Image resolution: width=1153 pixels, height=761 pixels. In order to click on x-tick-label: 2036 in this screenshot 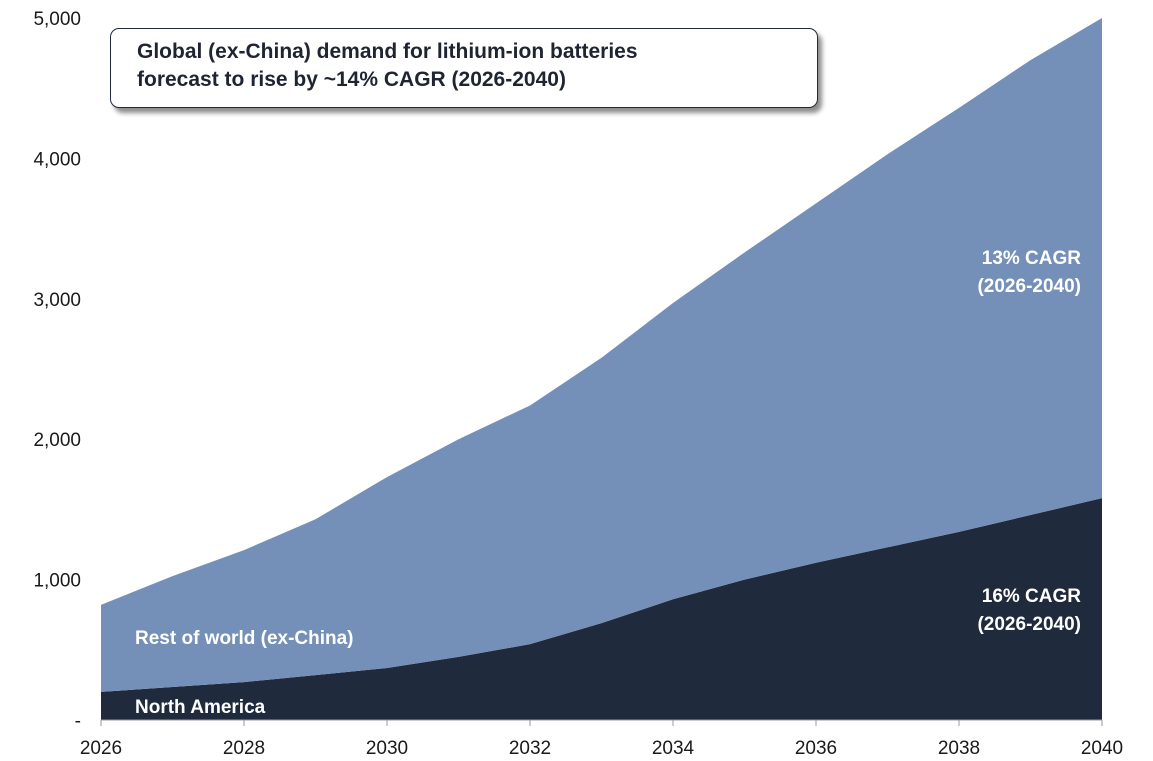, I will do `click(816, 748)`.